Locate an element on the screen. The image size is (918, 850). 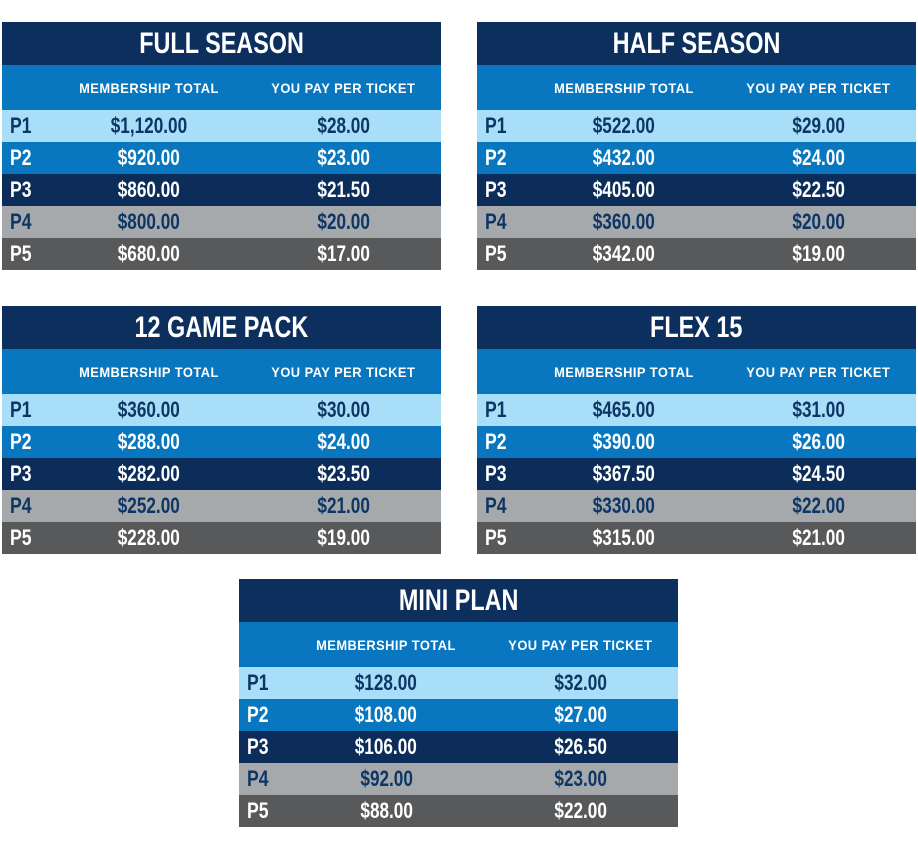
table-row-p2: P2 $920.00 $23.00 is located at coordinates (221, 158).